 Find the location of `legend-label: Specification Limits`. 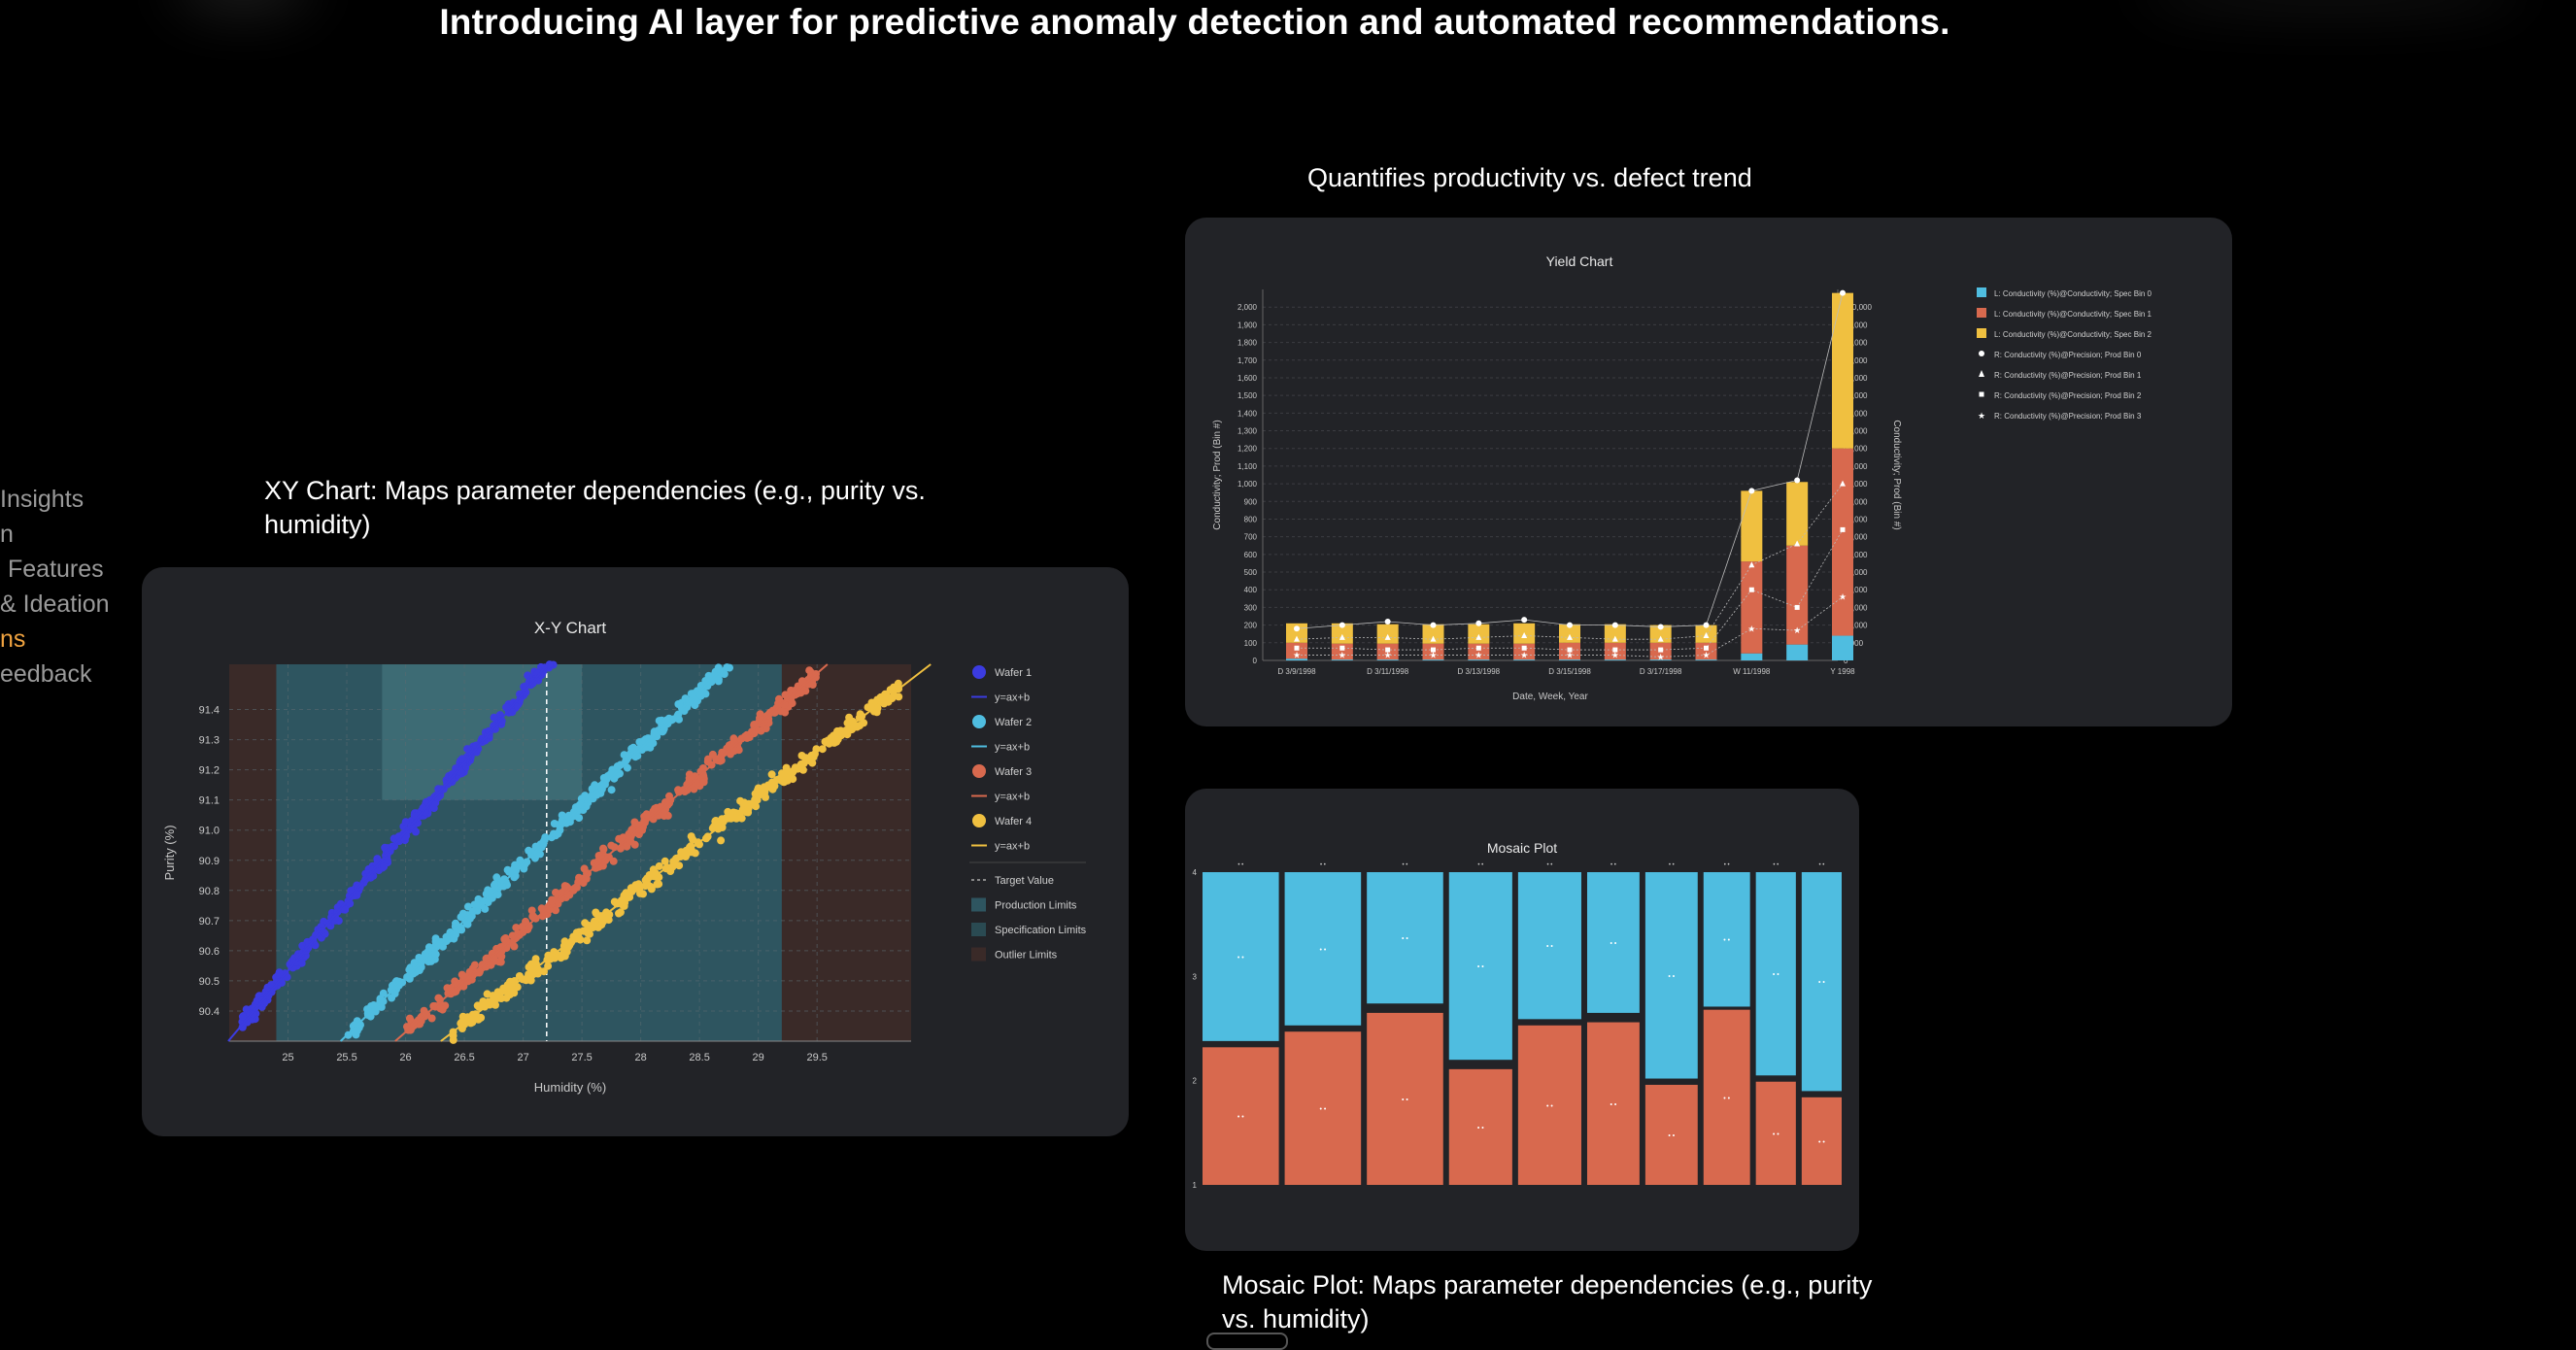

legend-label: Specification Limits is located at coordinates (1041, 930).